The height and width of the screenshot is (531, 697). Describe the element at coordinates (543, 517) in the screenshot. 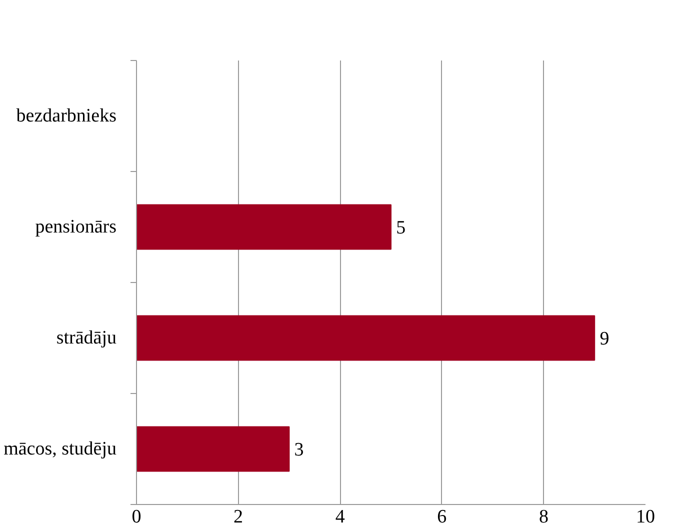

I see `x-tick-label: 8` at that location.